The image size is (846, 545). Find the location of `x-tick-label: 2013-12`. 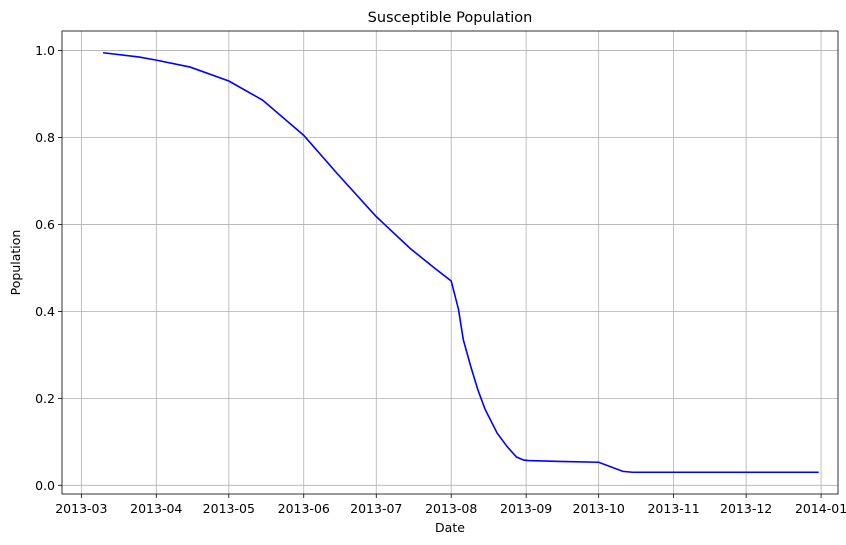

x-tick-label: 2013-12 is located at coordinates (746, 508).